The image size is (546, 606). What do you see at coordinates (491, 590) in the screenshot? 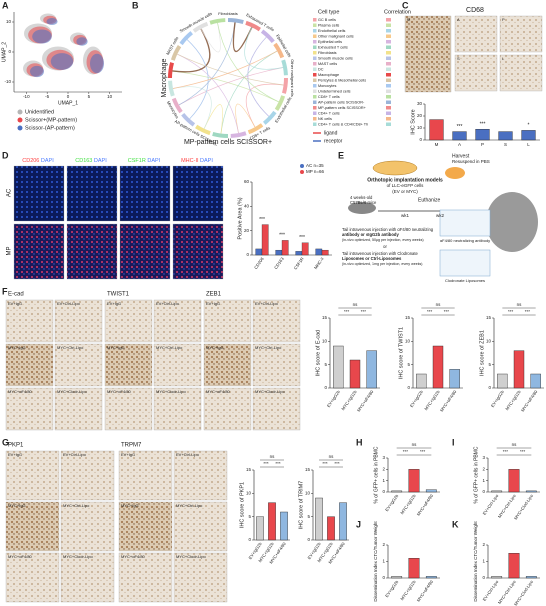
I see `x-tick-label: EV+Ctrl-Lipo` at bounding box center [491, 590].